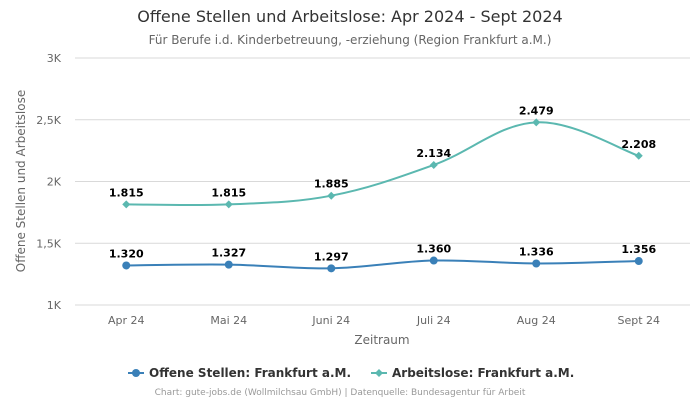 The height and width of the screenshot is (400, 700). What do you see at coordinates (384, 320) in the screenshot?
I see `x-axis-ticks: Apr 24 Mai 24 Juni 24 Juli 24 Aug 24 Sept 24` at bounding box center [384, 320].